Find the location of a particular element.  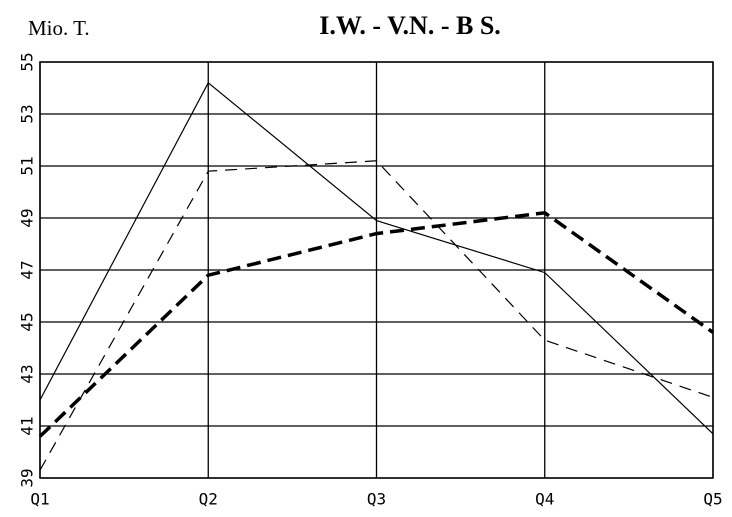

x-tick-label: Q5 is located at coordinates (712, 499).